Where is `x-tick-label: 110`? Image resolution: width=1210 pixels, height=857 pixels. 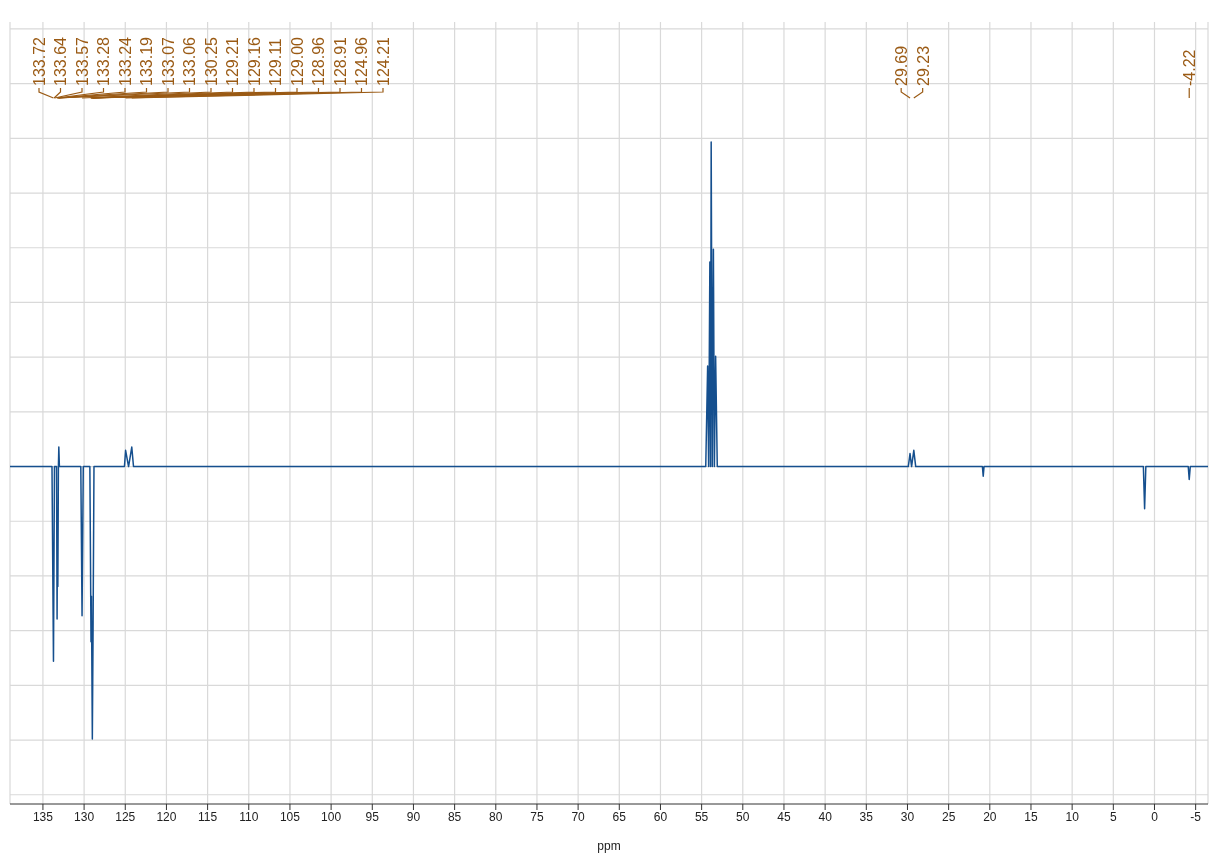
x-tick-label: 110 is located at coordinates (249, 816).